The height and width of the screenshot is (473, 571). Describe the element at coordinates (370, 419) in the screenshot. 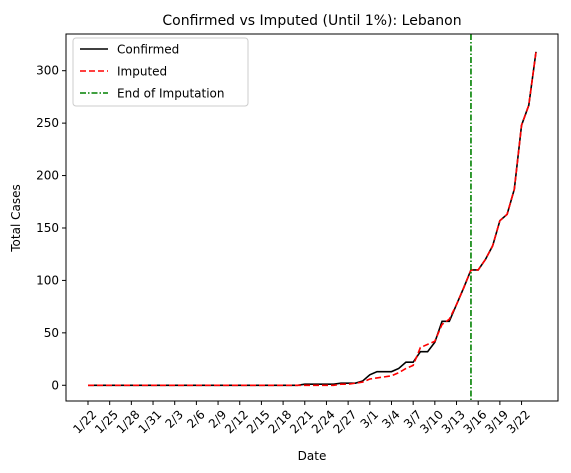

I see `x-tick-label: 3/1` at that location.